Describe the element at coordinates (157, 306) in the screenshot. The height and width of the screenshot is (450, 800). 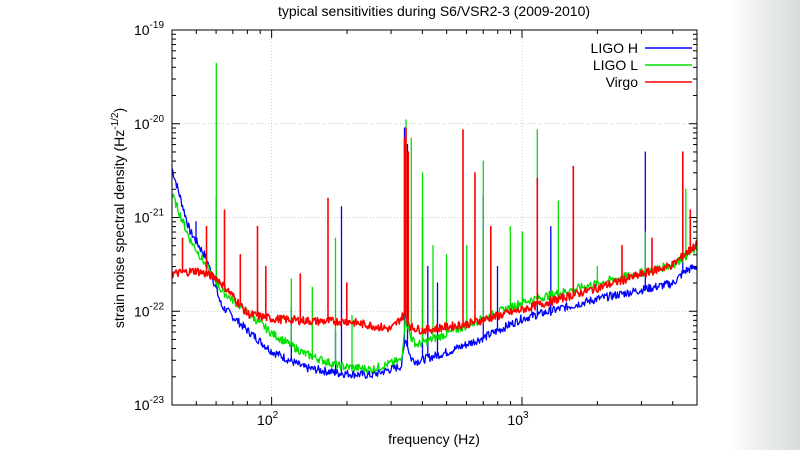
I see `y-tick-exponent: -22` at that location.